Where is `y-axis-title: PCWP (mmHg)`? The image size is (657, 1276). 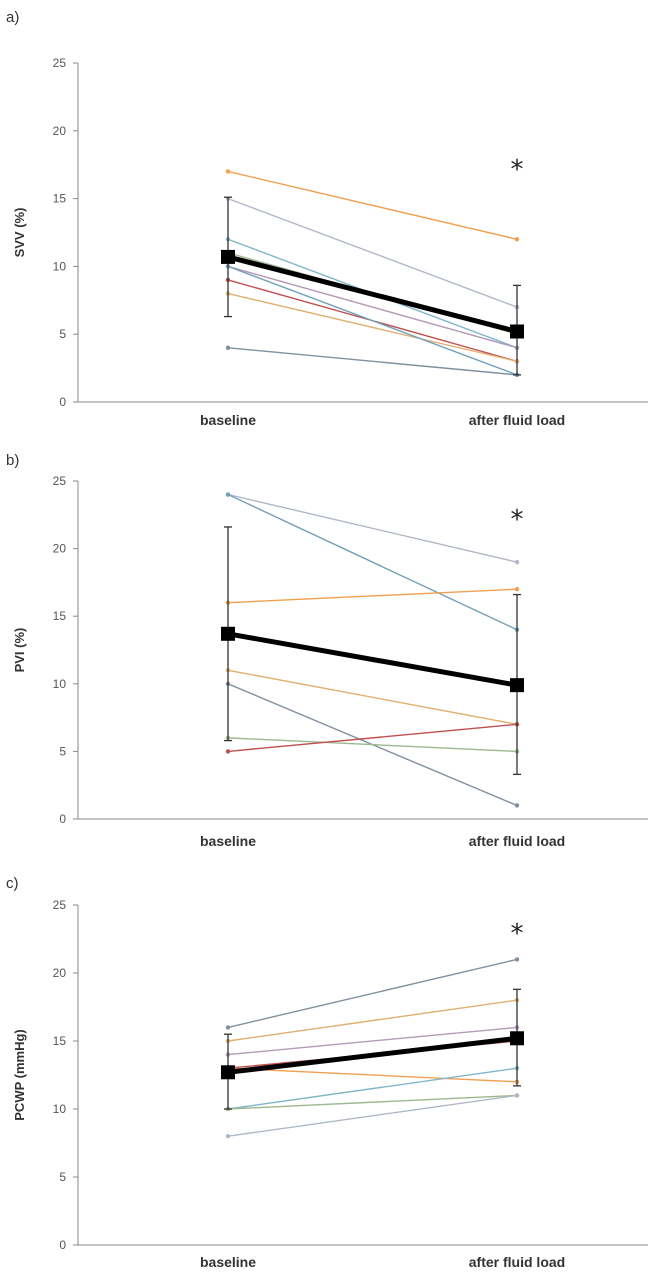 y-axis-title: PCWP (mmHg) is located at coordinates (19, 1074).